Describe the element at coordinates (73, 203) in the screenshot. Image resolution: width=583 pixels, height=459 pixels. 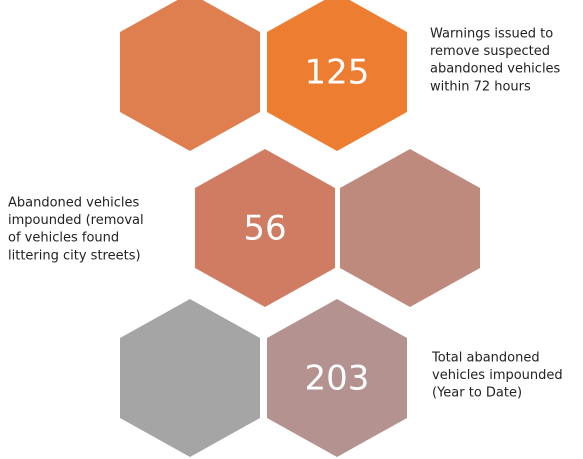
I see `metric-description: Abandoned vehicles` at that location.